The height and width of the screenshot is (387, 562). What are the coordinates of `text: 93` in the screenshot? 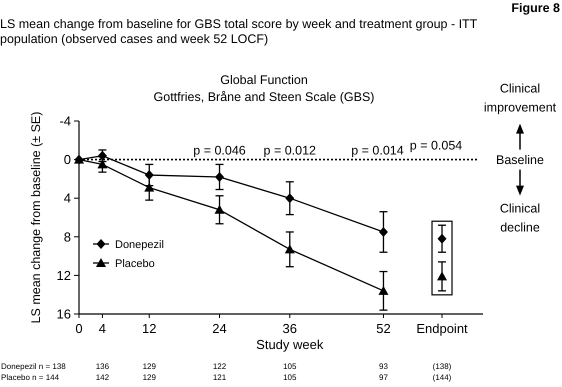 It's located at (383, 366).